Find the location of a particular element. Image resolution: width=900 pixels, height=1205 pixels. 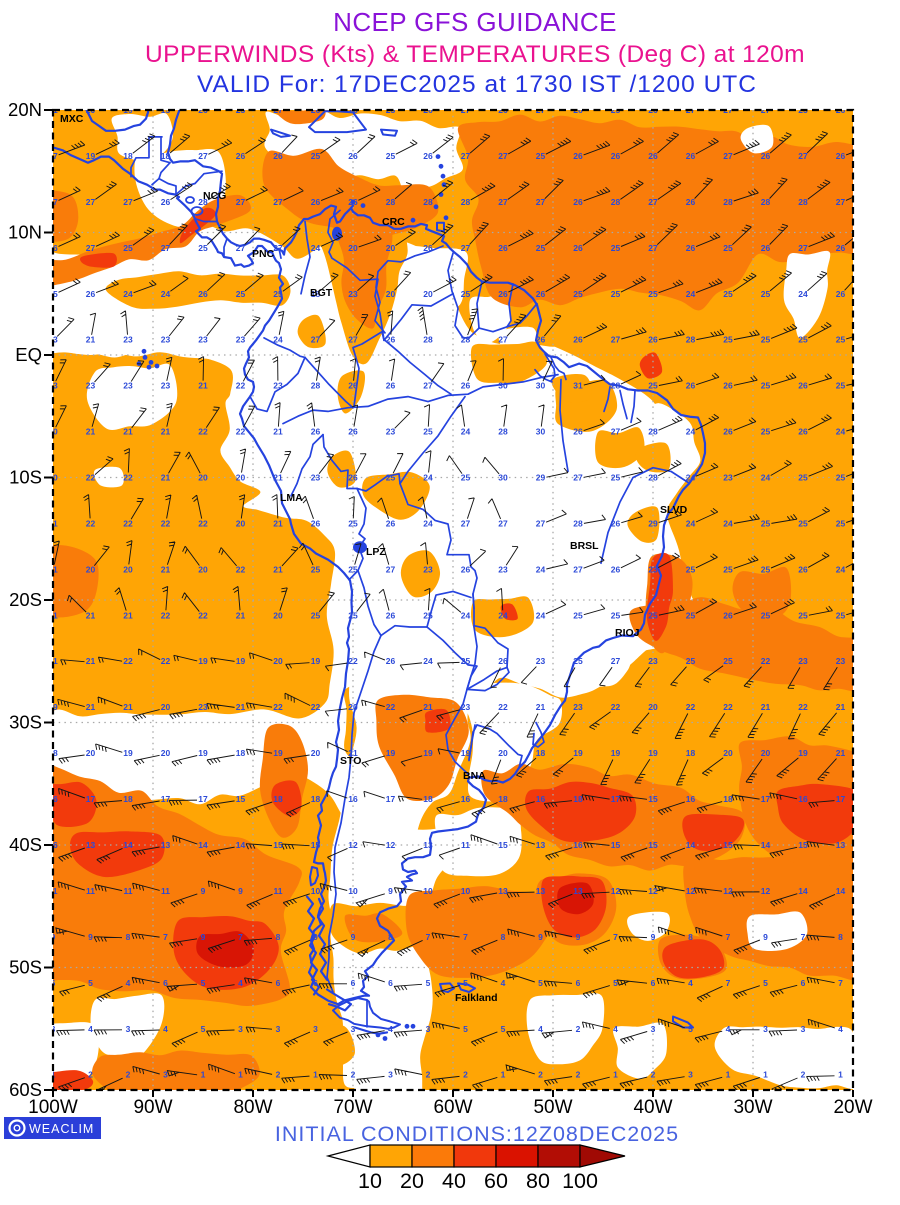

svg-text: 29 is located at coordinates (541, 478).